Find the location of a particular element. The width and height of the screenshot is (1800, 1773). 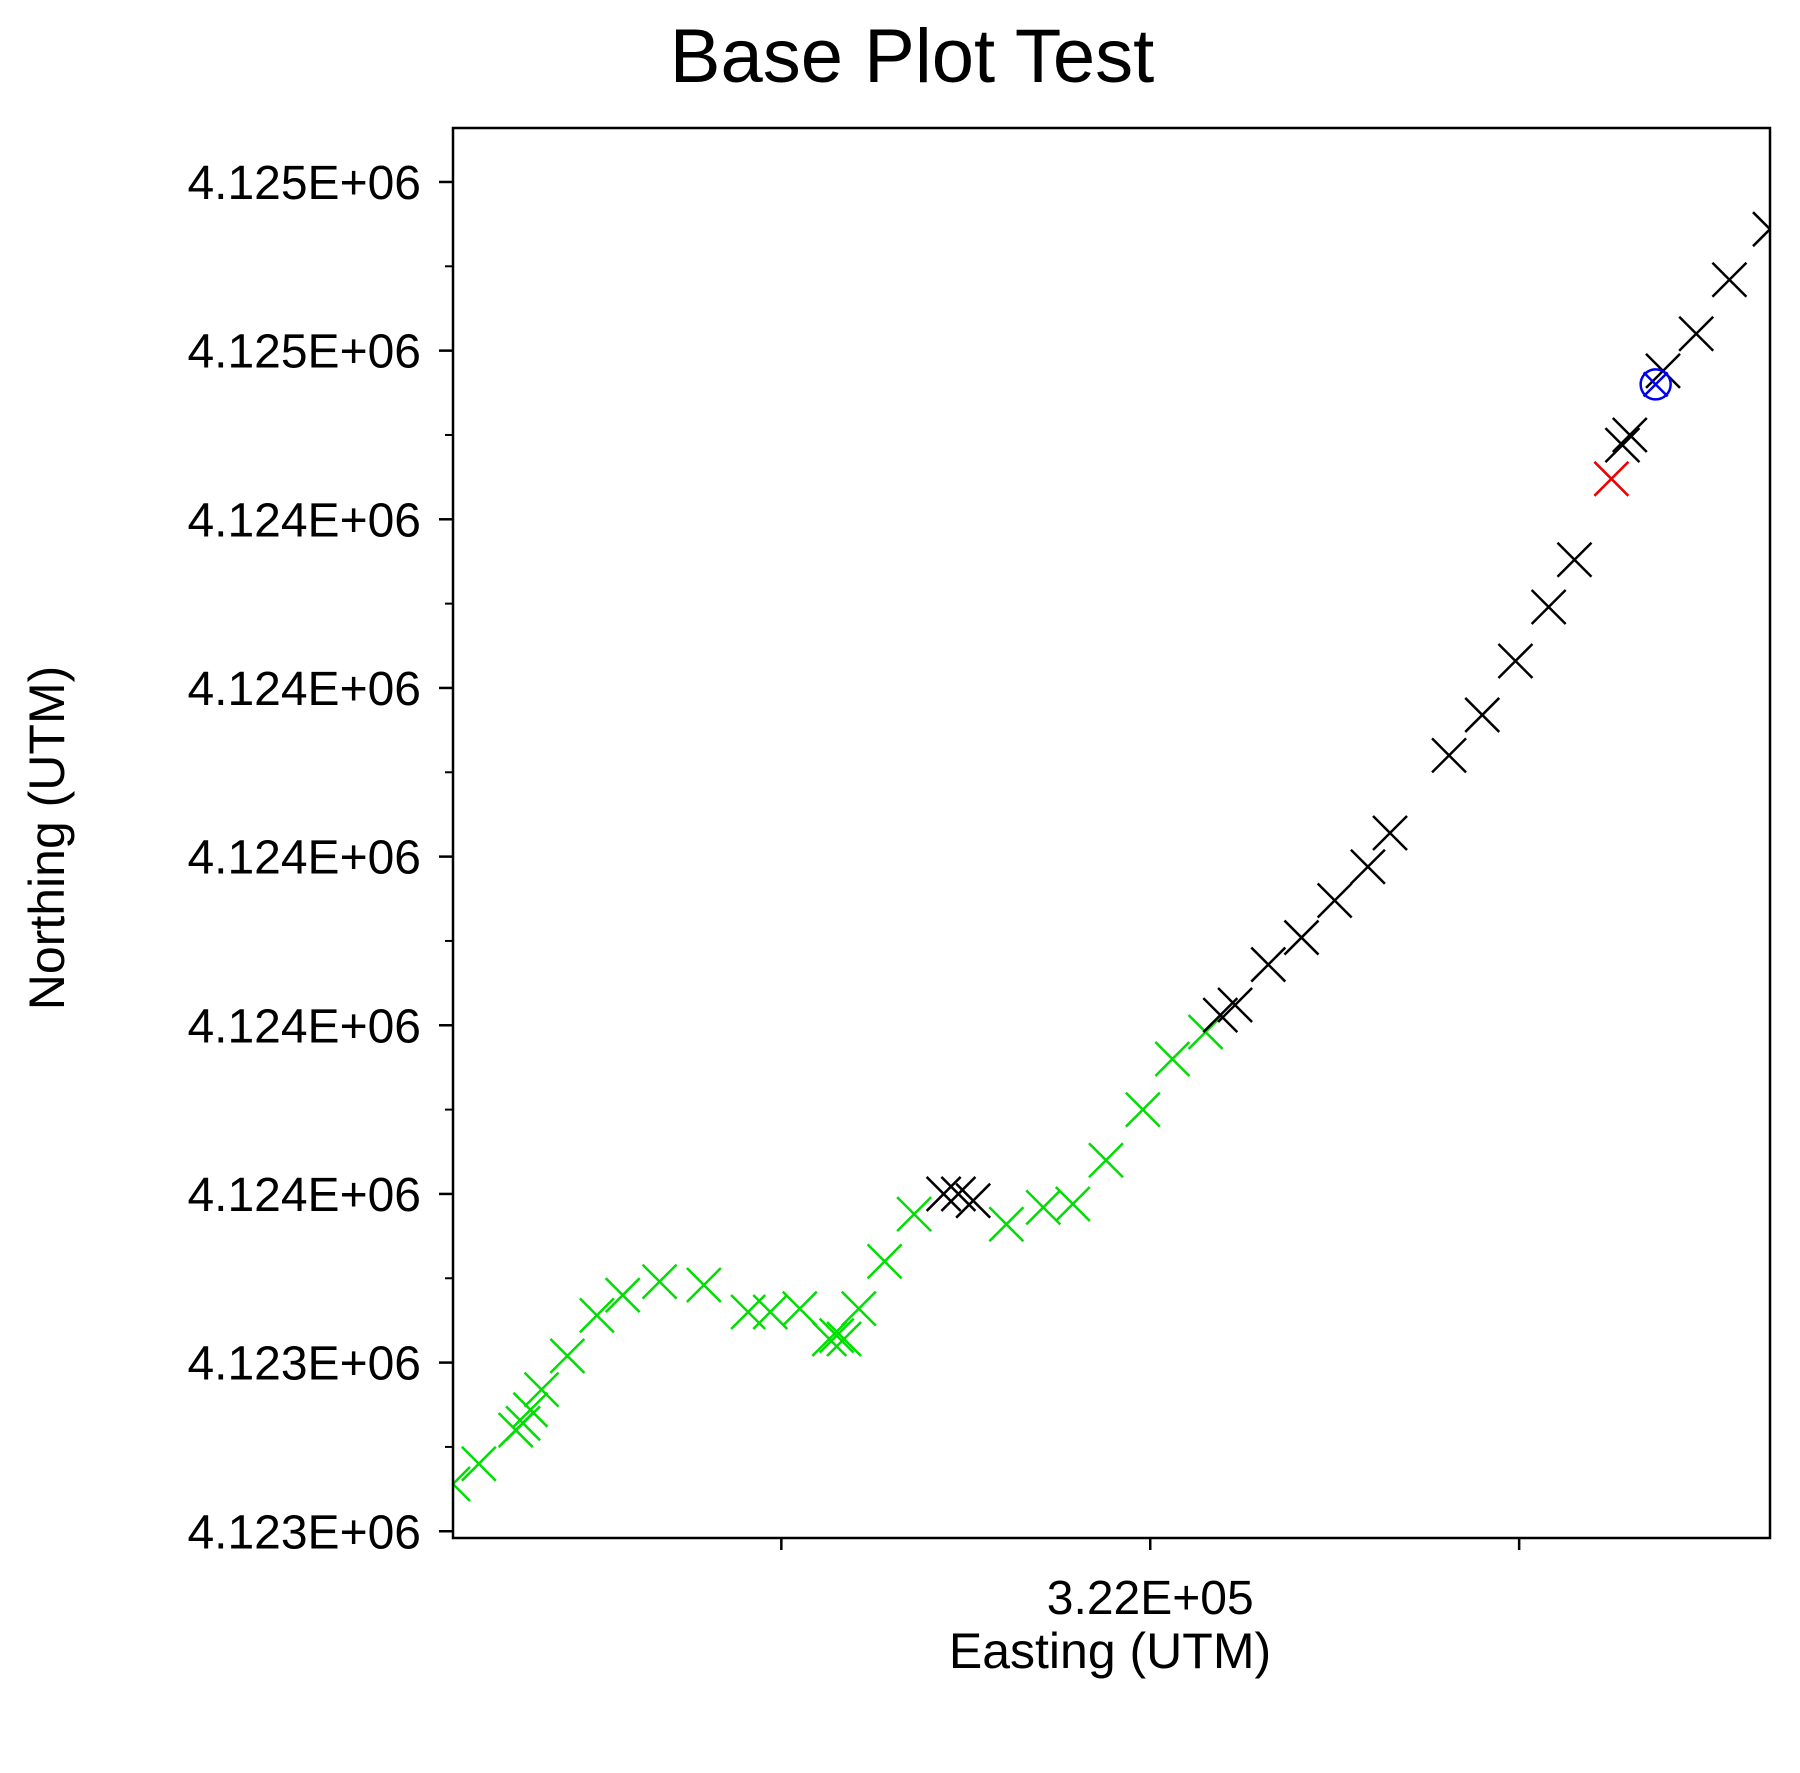

x-axis-label: Easting (UTM) is located at coordinates (1110, 1651).